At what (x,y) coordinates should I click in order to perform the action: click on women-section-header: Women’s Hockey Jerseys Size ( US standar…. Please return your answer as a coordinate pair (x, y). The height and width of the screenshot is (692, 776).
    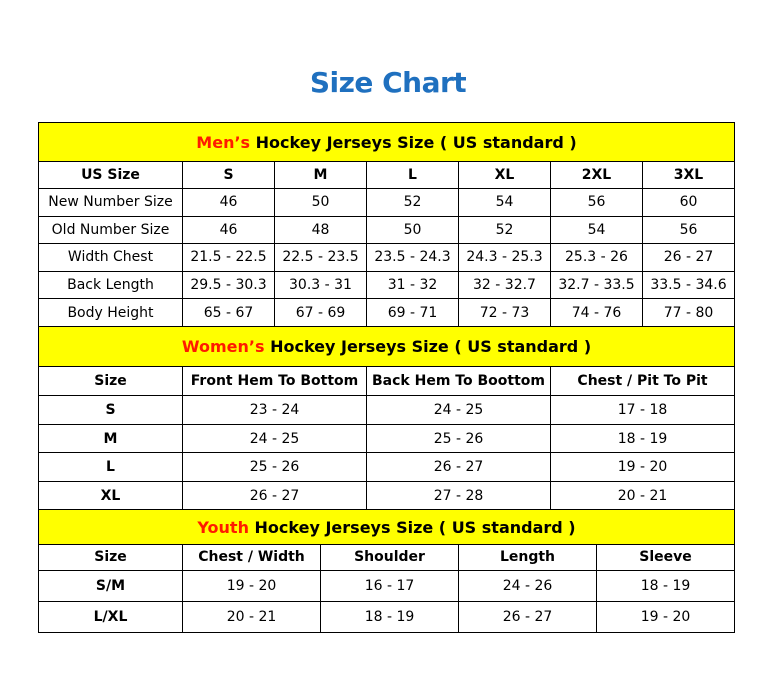
    Looking at the image, I should click on (386, 347).